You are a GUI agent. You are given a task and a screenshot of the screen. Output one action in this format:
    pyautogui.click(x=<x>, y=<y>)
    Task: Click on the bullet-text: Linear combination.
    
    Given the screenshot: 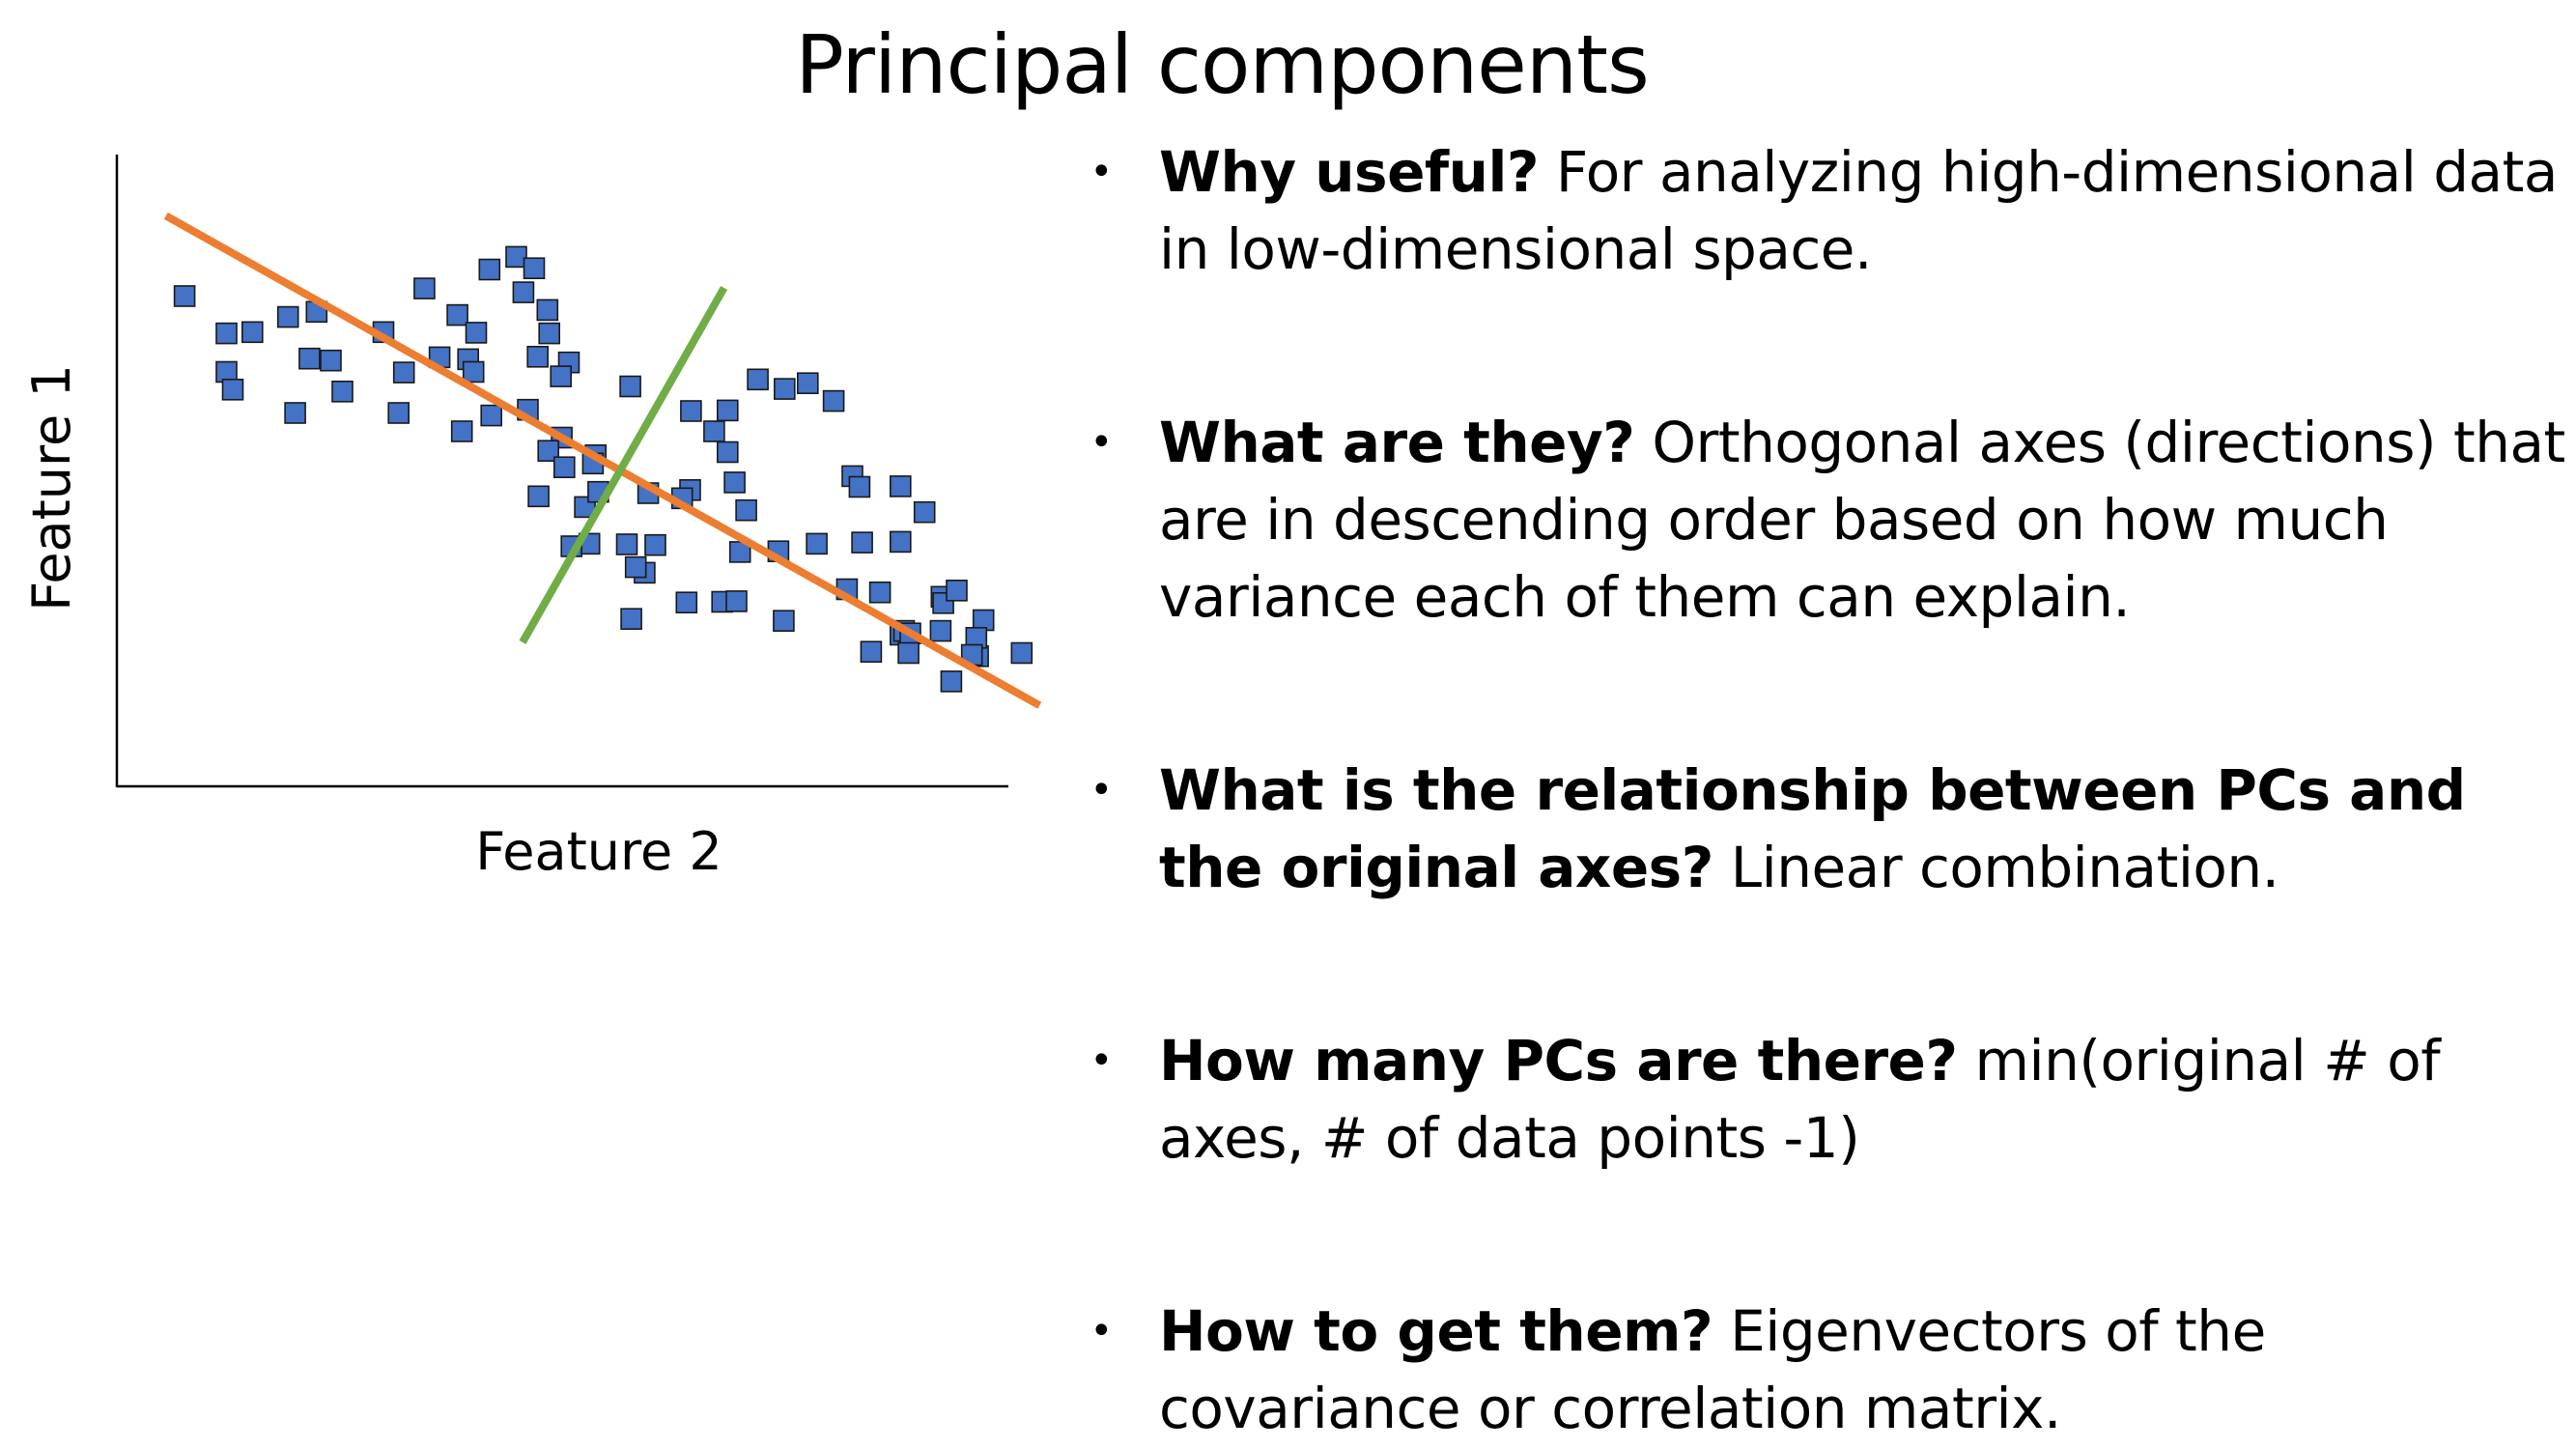 What is the action you would take?
    pyautogui.click(x=1996, y=867)
    